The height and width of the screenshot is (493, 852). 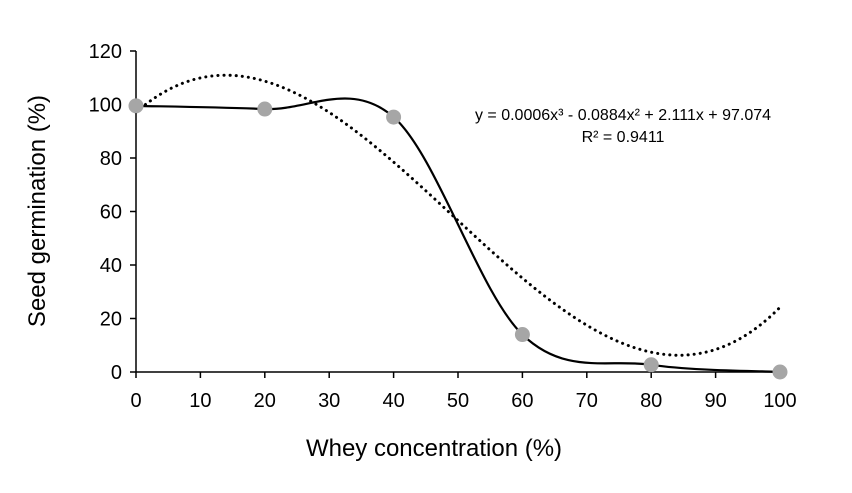 I want to click on x-tick-label: 0, so click(x=135, y=401).